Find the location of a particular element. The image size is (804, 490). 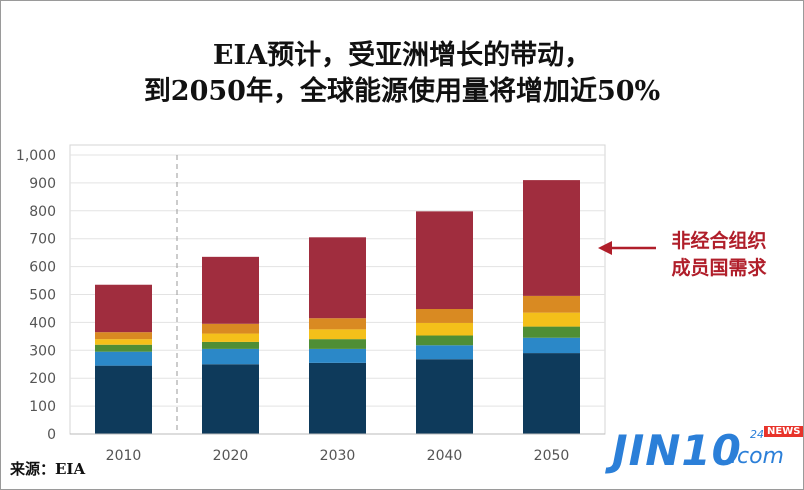

y-tick-label: 800 is located at coordinates (42, 212).